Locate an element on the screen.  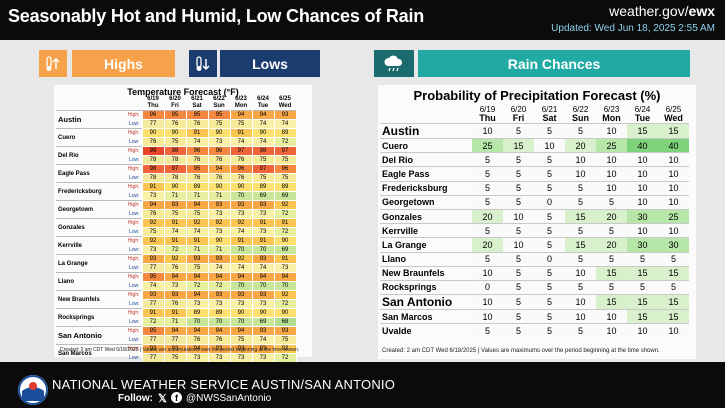
high-value: 98 is located at coordinates (175, 151).